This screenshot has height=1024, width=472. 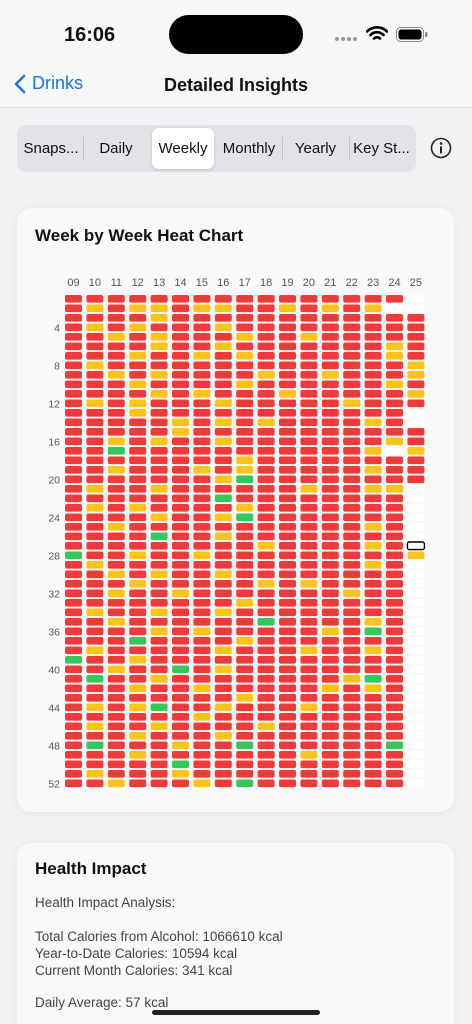 What do you see at coordinates (416, 546) in the screenshot?
I see `heat-cell-current-day` at bounding box center [416, 546].